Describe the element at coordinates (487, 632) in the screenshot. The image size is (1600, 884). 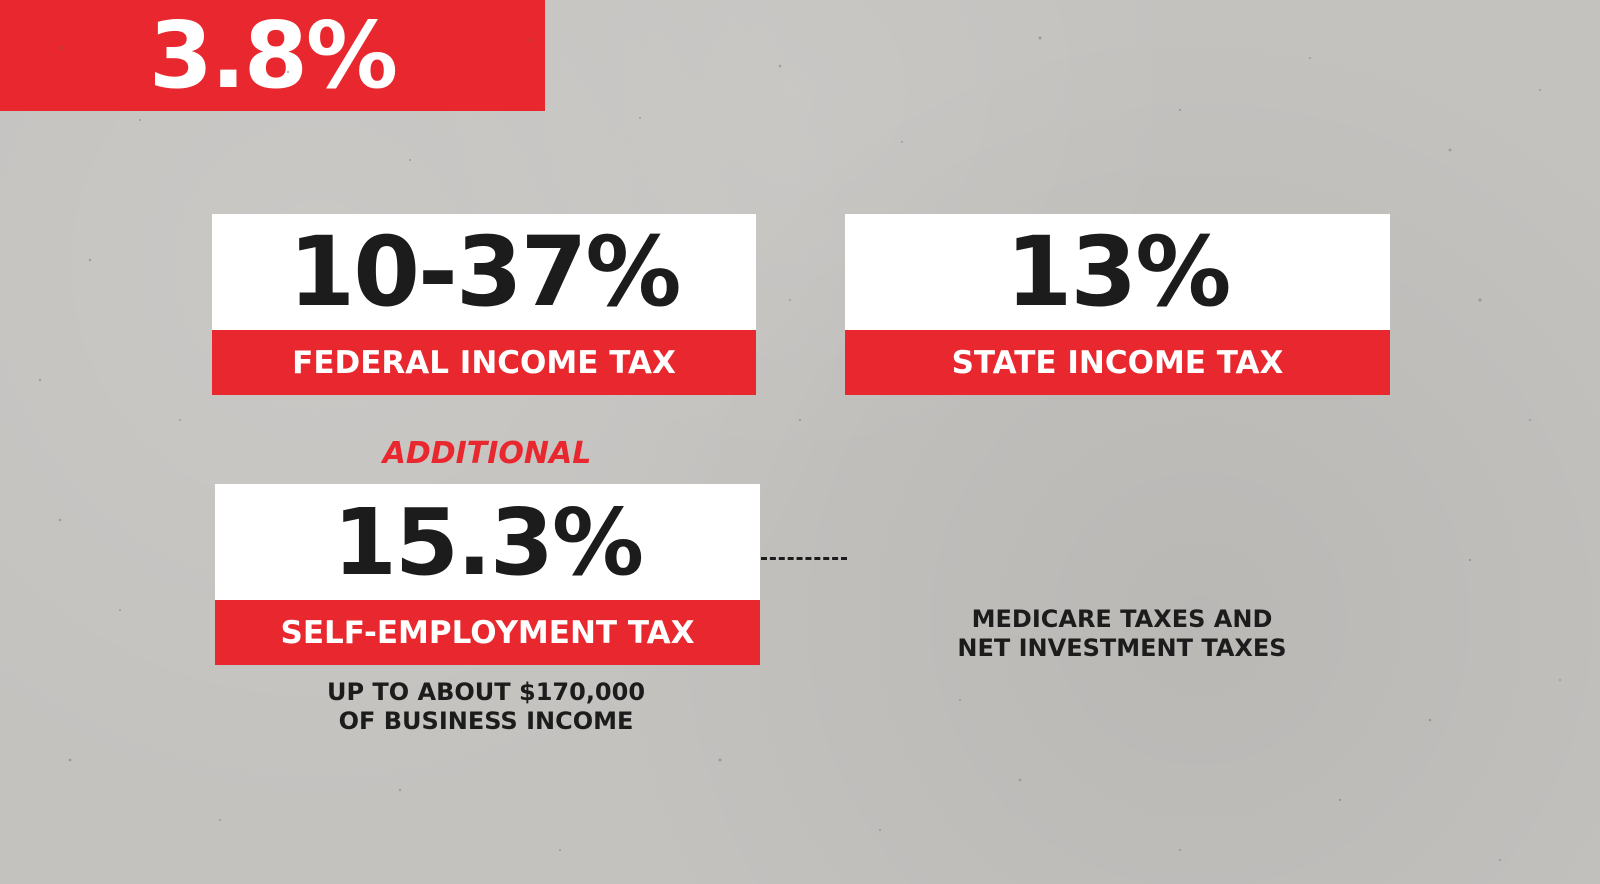
I see `self-employment-label: SELF-EMPLOYMENT TAX` at that location.